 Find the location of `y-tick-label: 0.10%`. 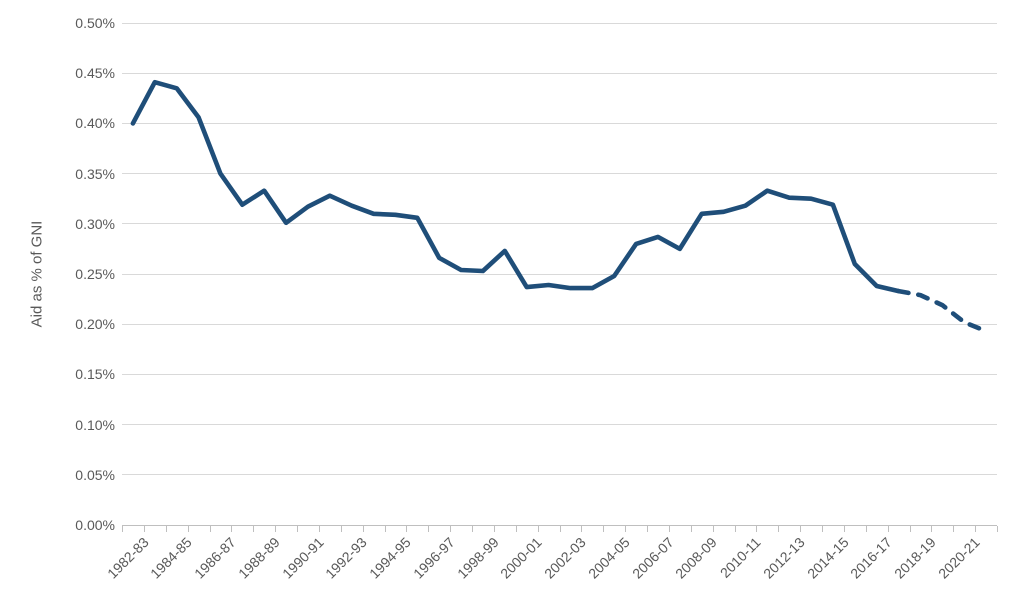

y-tick-label: 0.10% is located at coordinates (95, 424).